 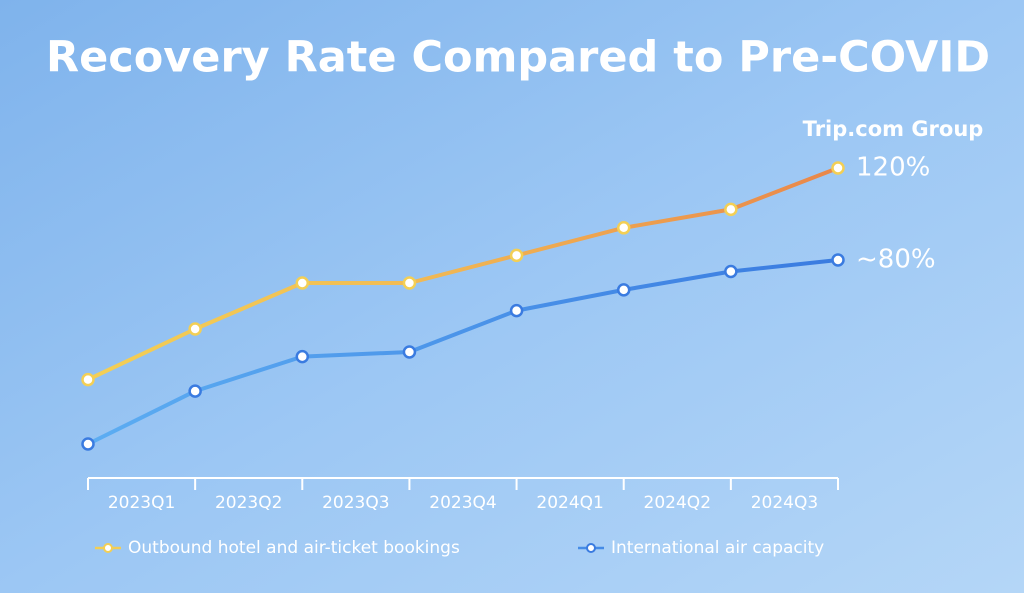 I want to click on x-tick-label: 2023Q2, so click(x=248, y=503).